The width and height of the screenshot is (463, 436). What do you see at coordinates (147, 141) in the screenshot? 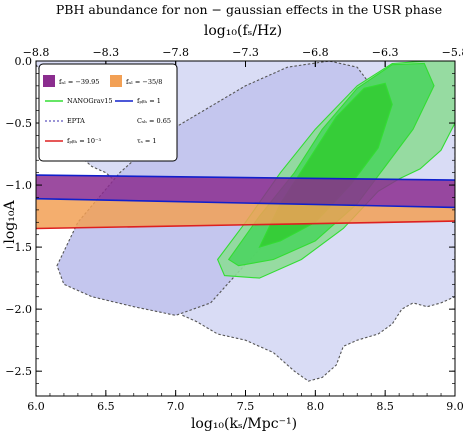
I see `legend-line-label: τₛ = 1` at bounding box center [147, 141].